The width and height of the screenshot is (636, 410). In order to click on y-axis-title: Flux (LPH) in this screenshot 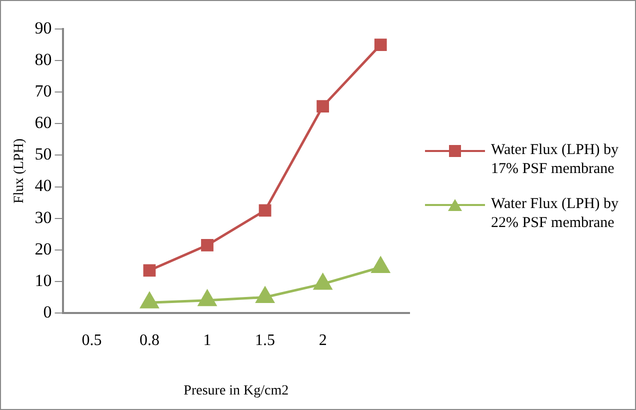, I will do `click(20, 171)`.